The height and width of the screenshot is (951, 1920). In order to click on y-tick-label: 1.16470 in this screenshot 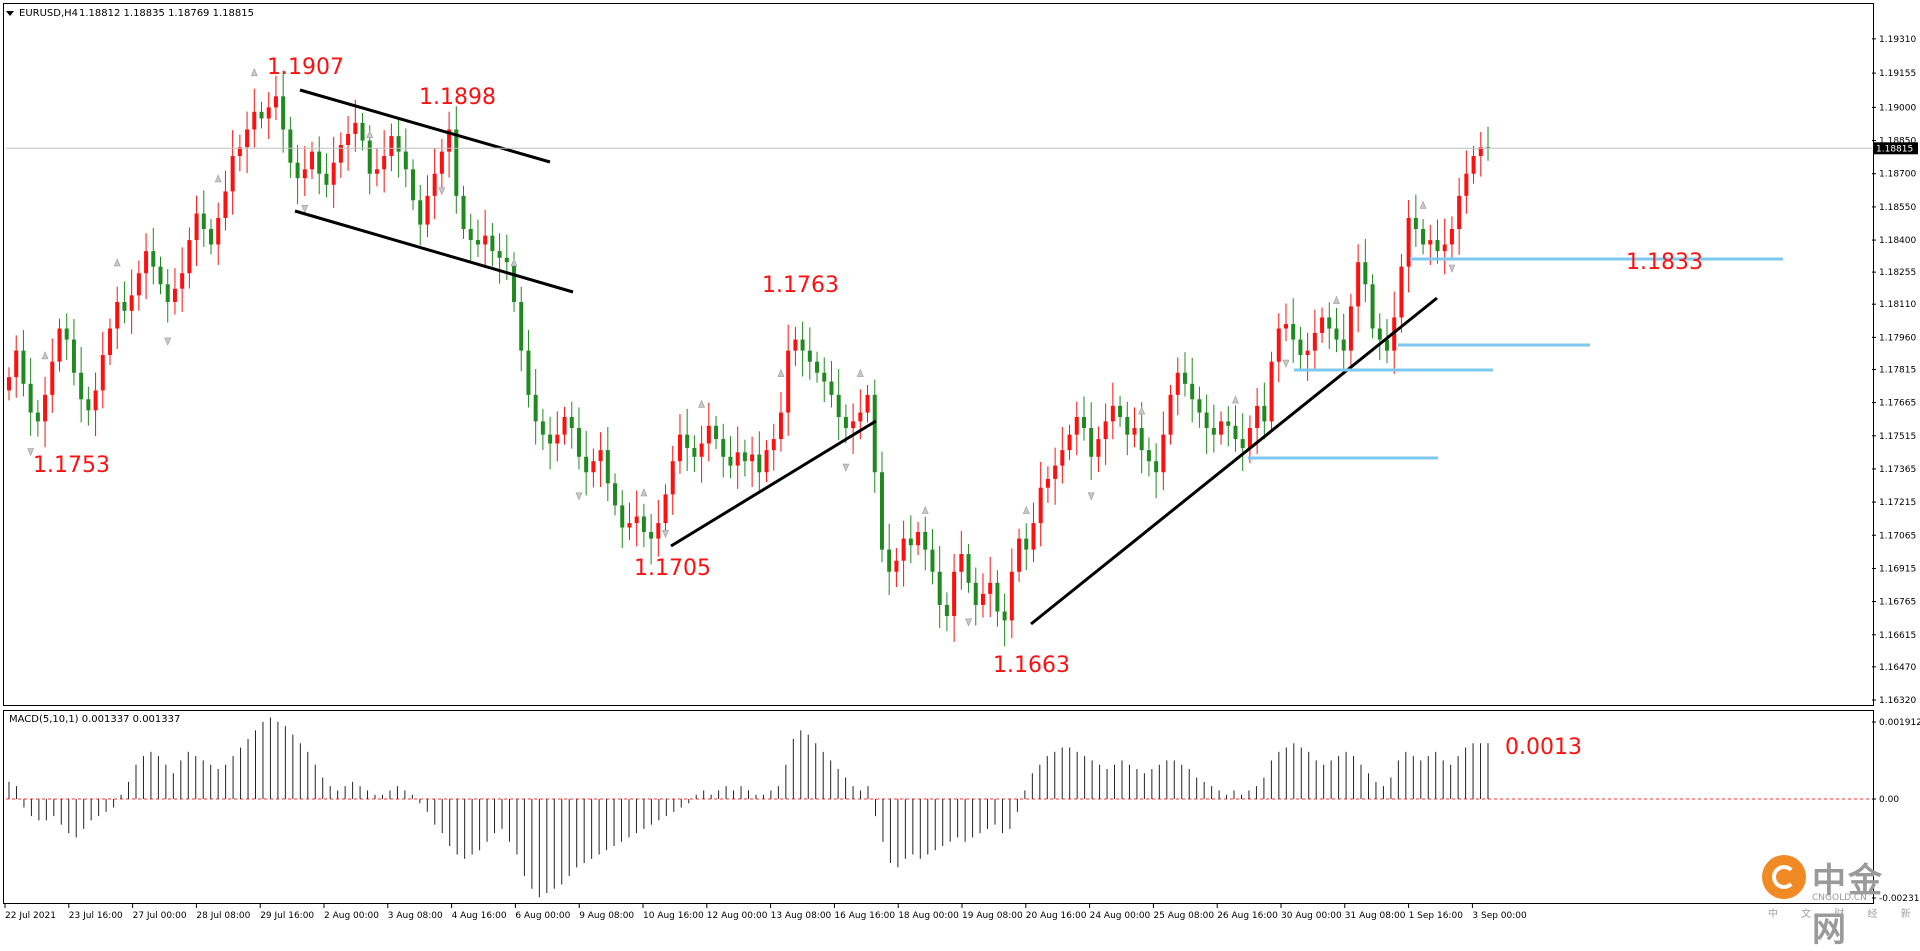, I will do `click(1897, 668)`.